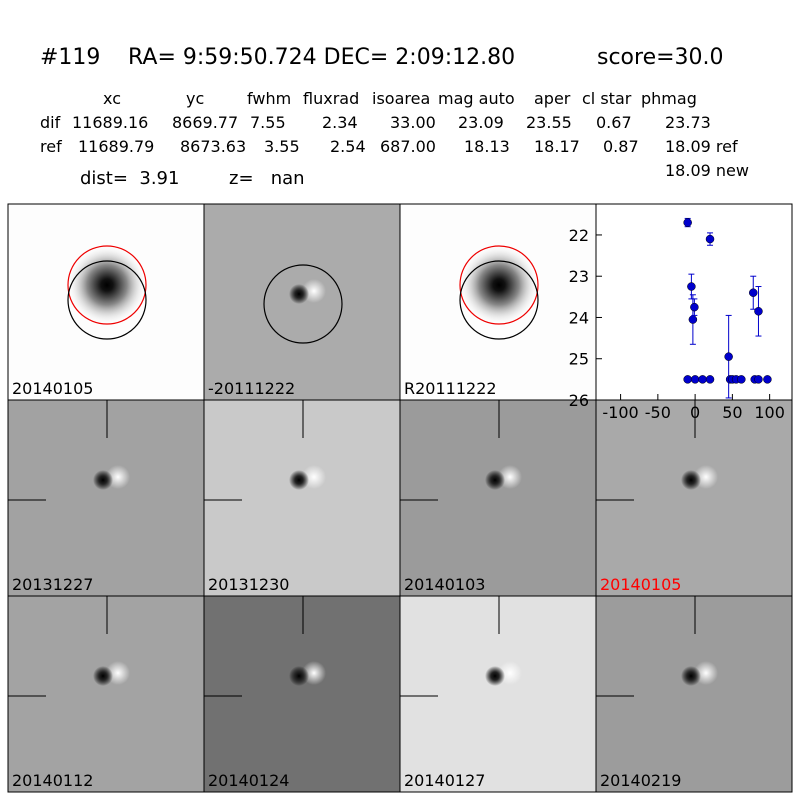  What do you see at coordinates (695, 412) in the screenshot?
I see `x-tick-label: 0` at bounding box center [695, 412].